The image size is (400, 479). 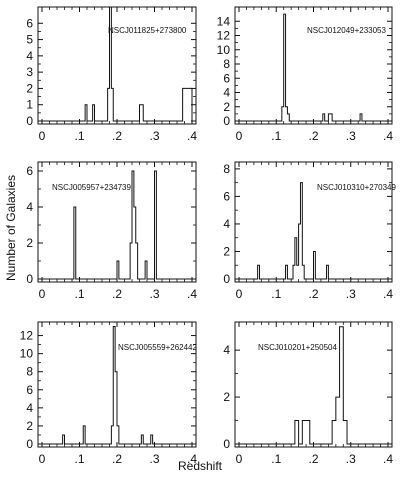 What do you see at coordinates (357, 187) in the screenshot?
I see `cluster-name-label: NSCJ010310+270349` at bounding box center [357, 187].